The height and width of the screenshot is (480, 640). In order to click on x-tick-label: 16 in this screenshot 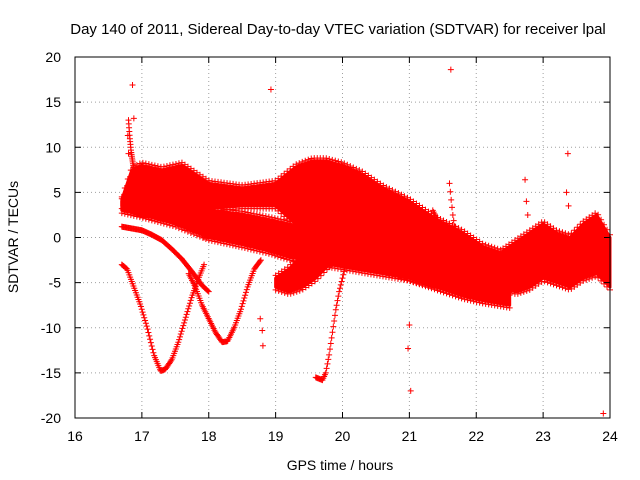, I will do `click(75, 436)`.